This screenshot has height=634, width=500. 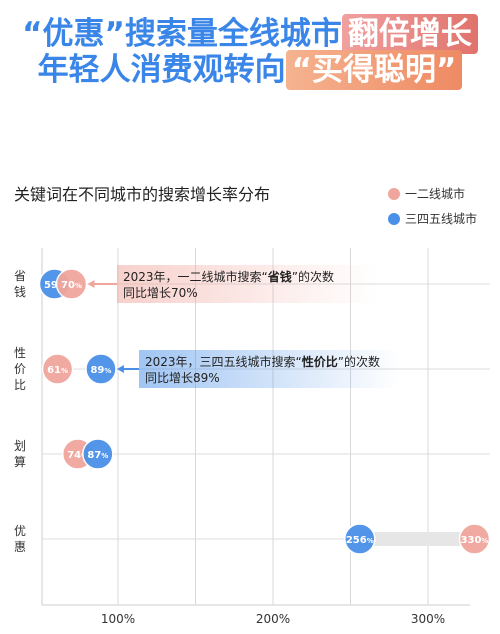 I want to click on headline-line-1: “优惠”搜索量全线城市 翻倍增长, so click(x=250, y=34).